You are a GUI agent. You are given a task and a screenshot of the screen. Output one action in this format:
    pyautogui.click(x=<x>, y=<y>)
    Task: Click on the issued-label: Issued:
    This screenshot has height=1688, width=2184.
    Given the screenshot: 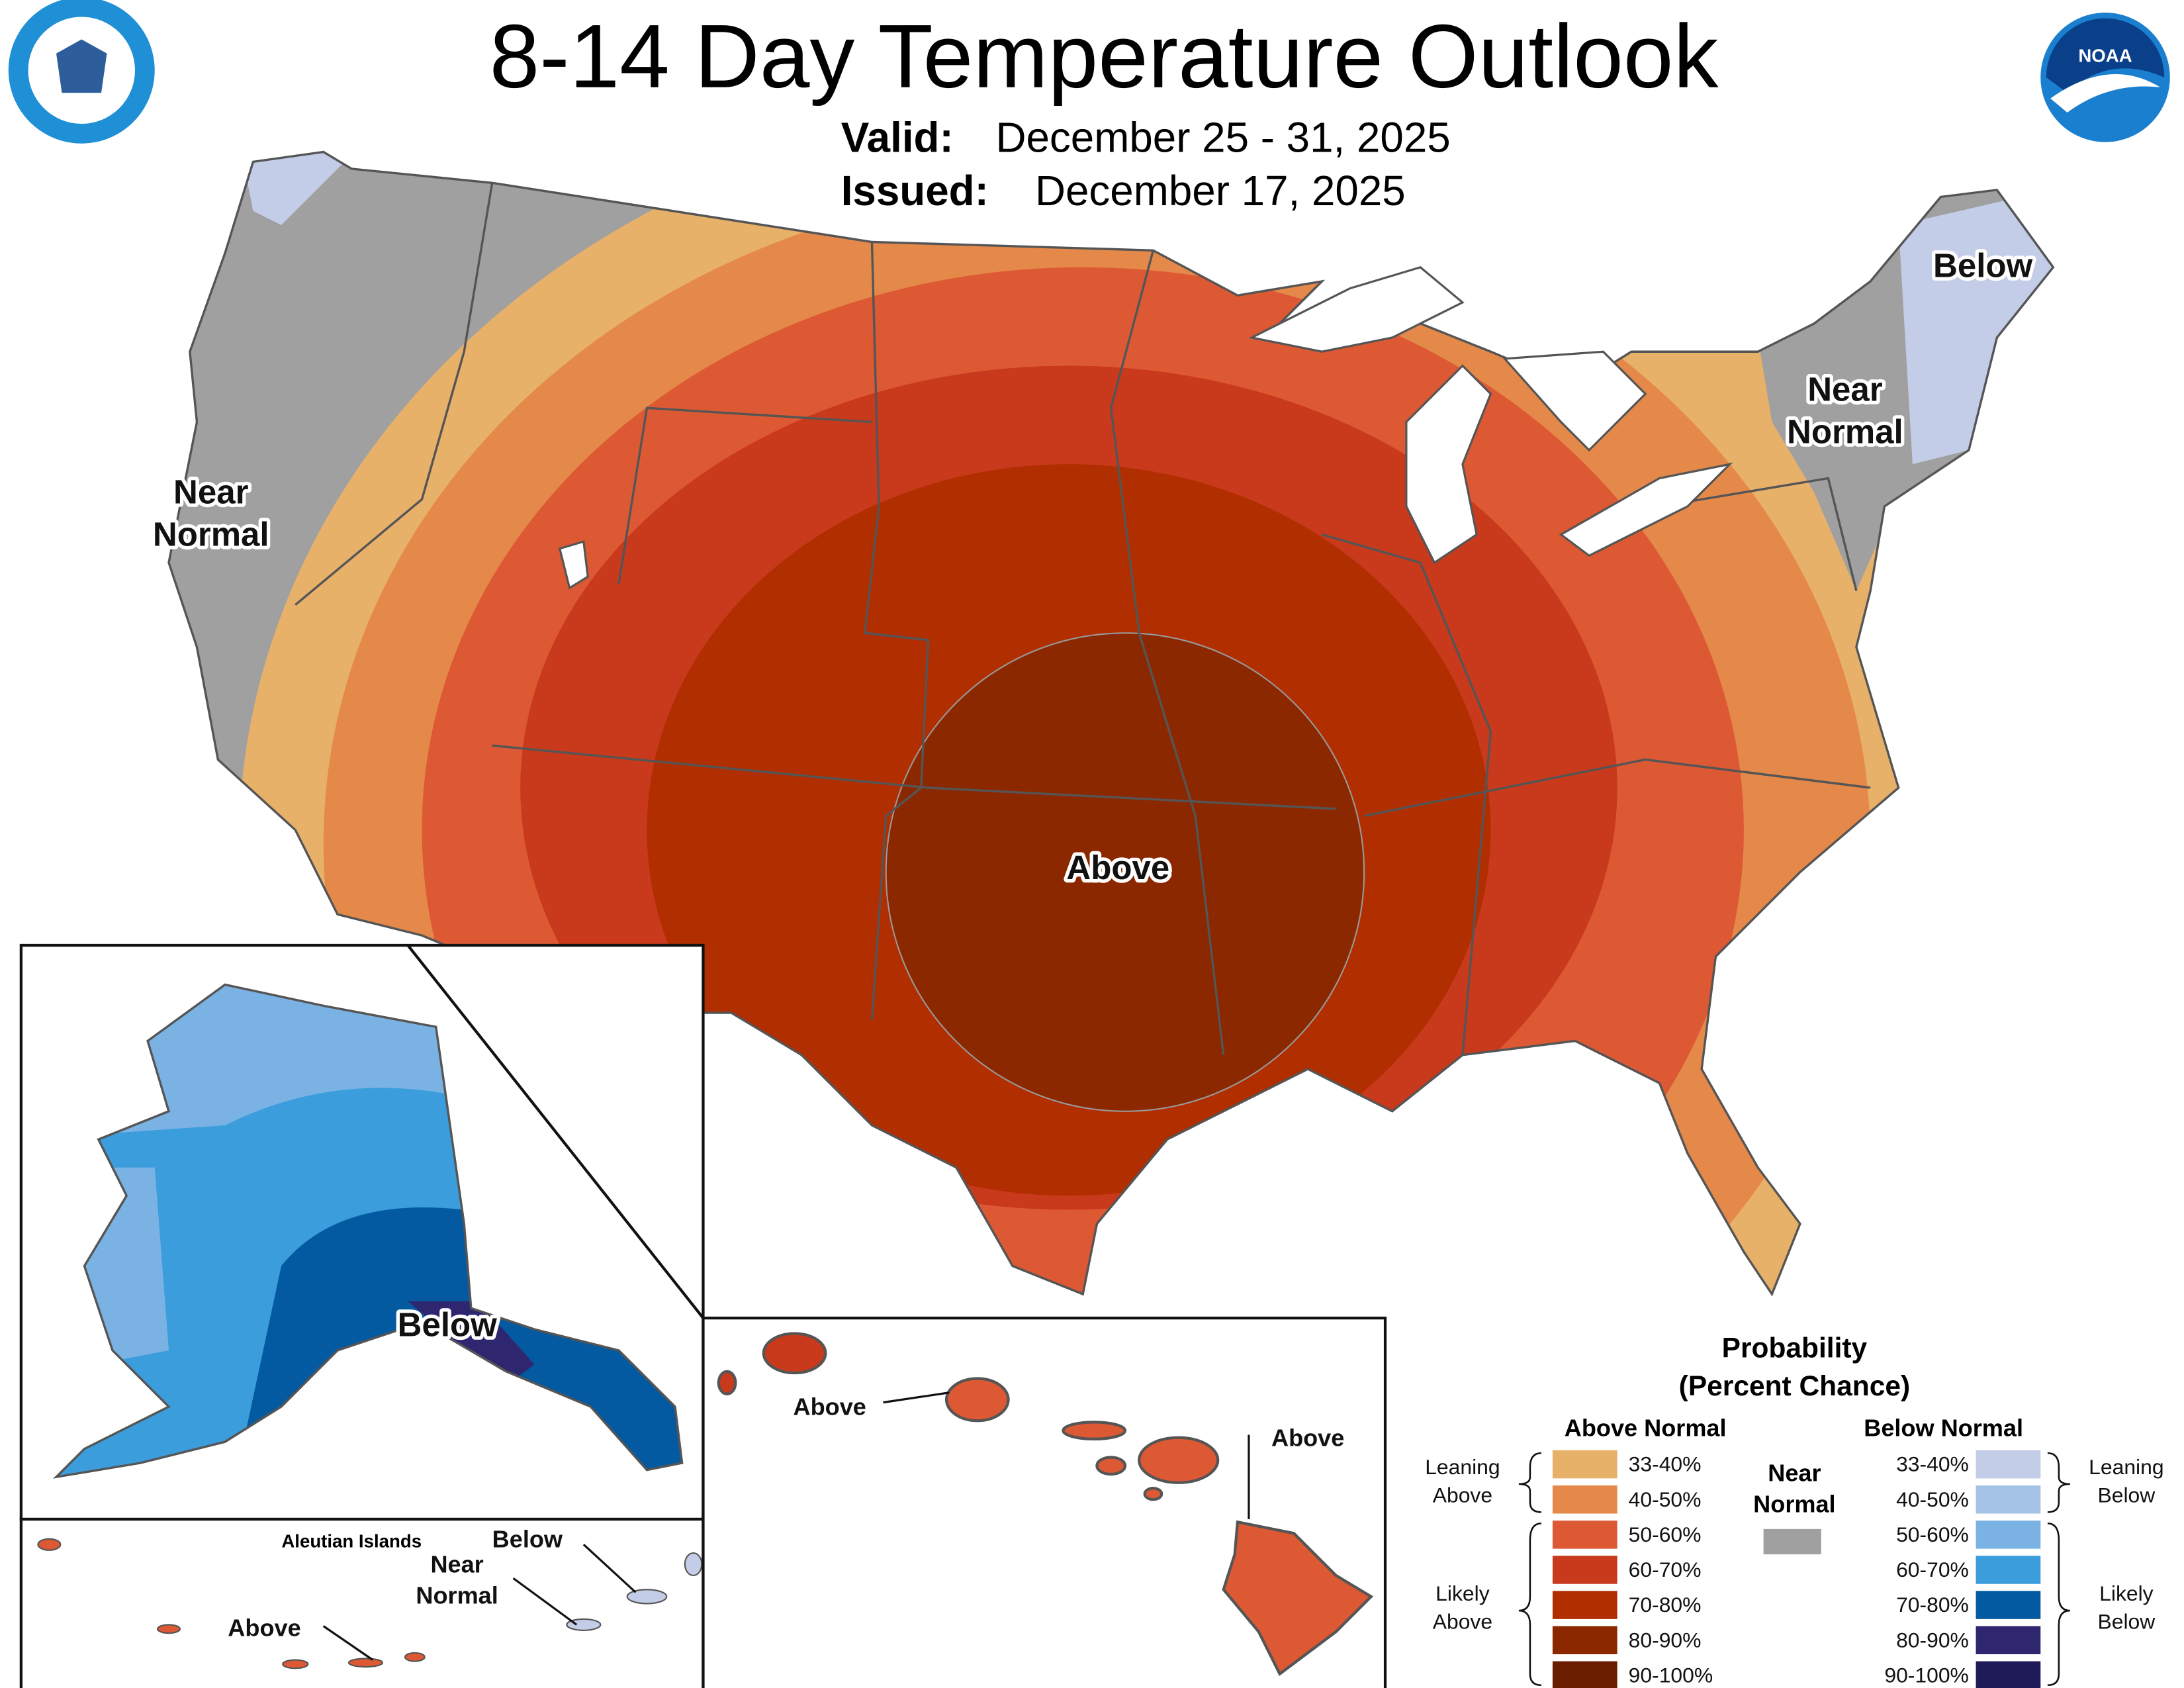 What is the action you would take?
    pyautogui.click(x=915, y=190)
    